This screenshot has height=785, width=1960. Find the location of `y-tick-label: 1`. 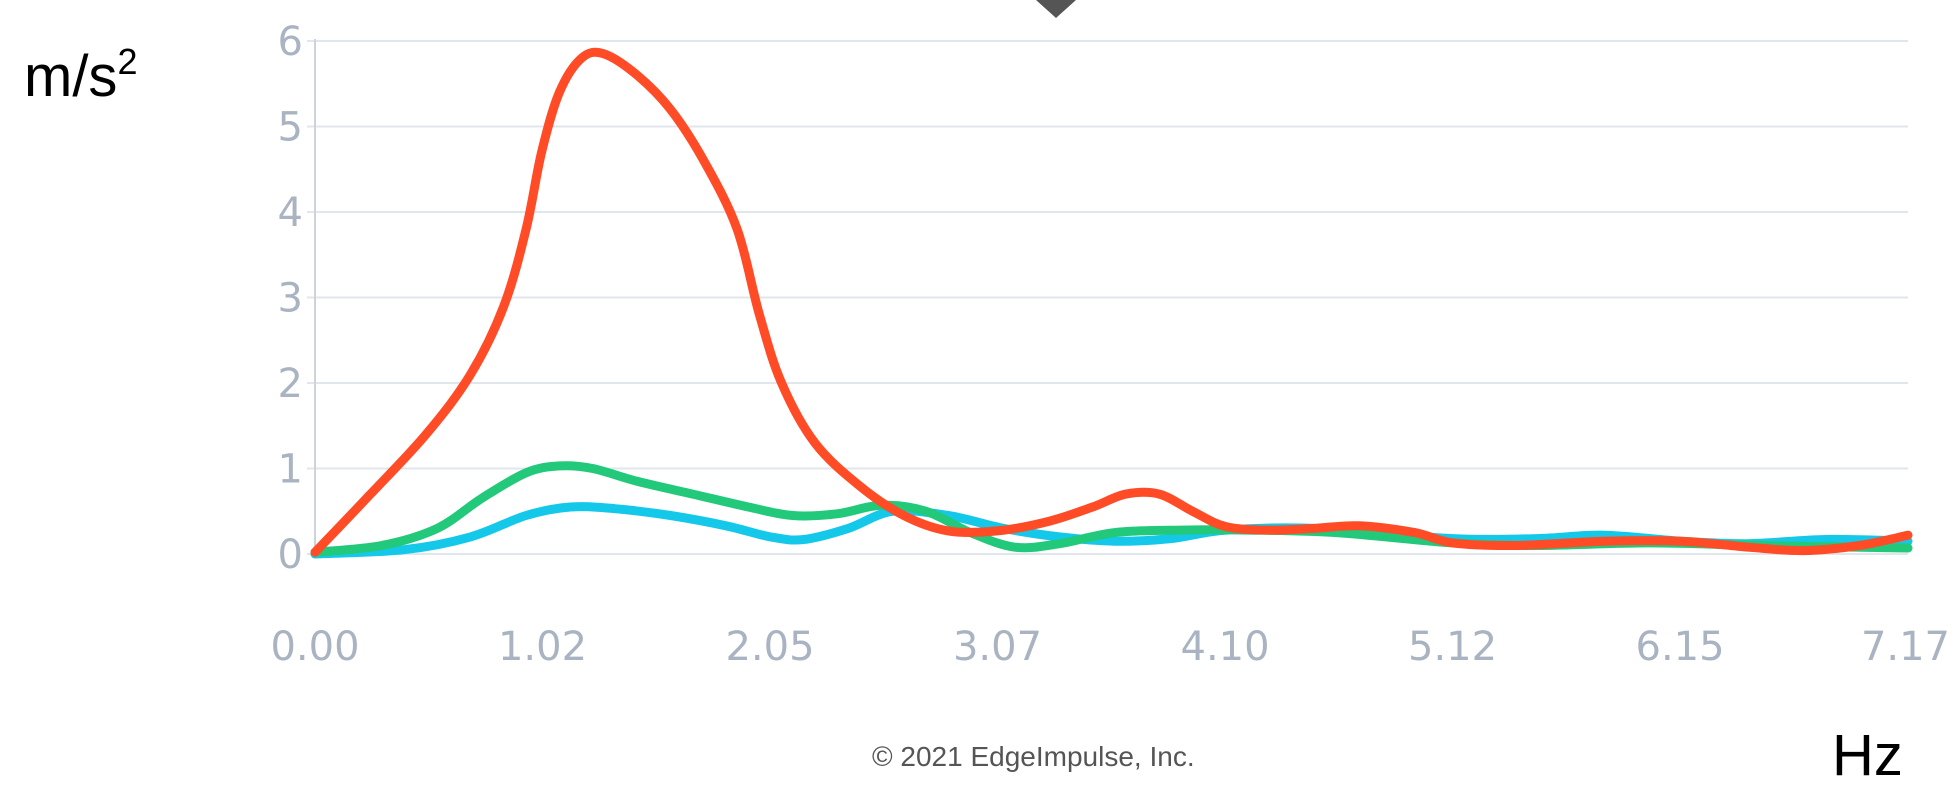

y-tick-label: 1 is located at coordinates (290, 470).